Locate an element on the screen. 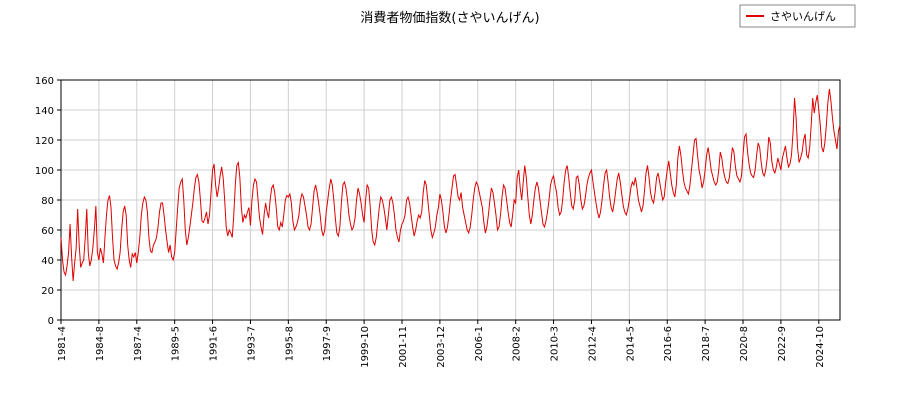 This screenshot has height=400, width=900. x-tick-label: 2008-2 is located at coordinates (517, 343).